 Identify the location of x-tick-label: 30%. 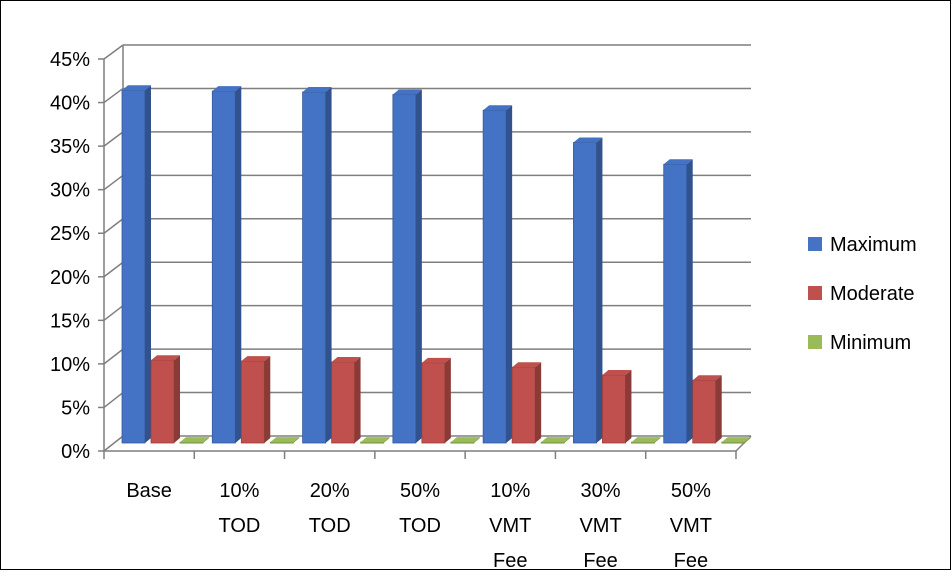
(601, 491).